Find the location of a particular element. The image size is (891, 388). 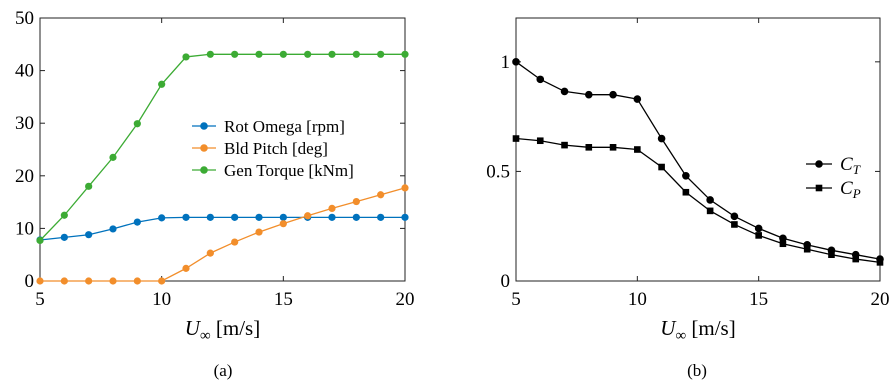

y-tick-label: 30 is located at coordinates (24, 123).